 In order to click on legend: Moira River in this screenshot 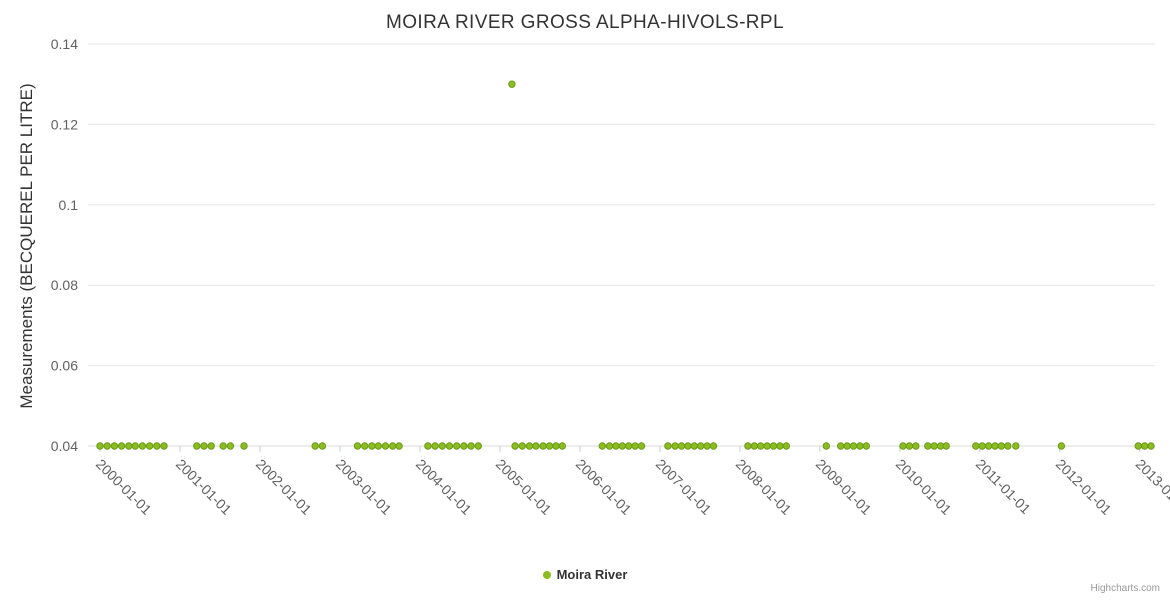, I will do `click(585, 574)`.